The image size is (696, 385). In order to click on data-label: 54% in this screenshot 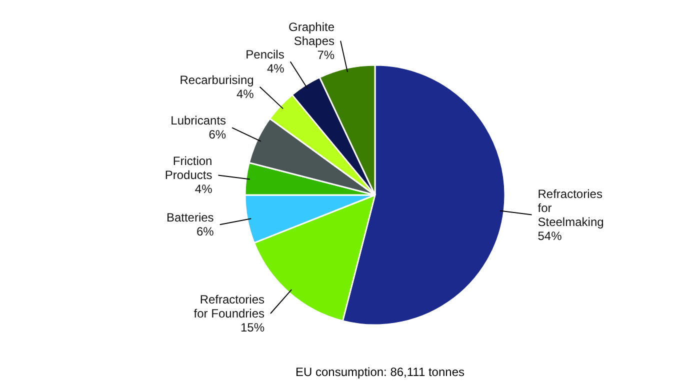, I will do `click(550, 235)`.